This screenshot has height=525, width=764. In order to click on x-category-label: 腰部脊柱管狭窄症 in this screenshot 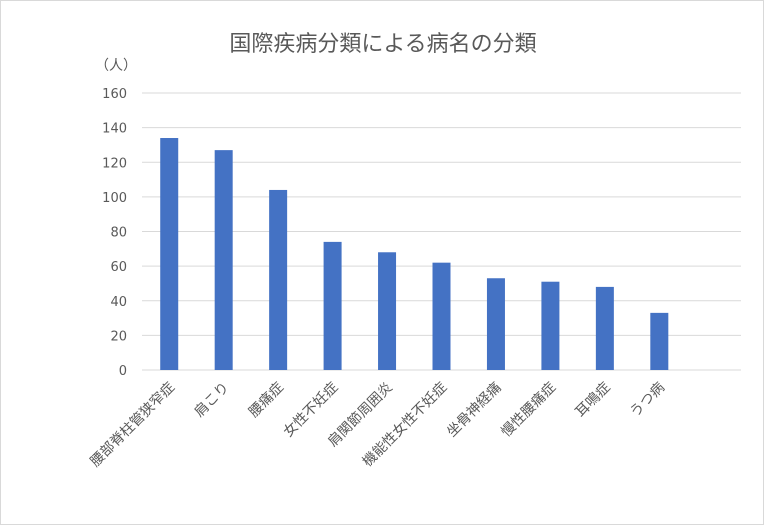, I will do `click(132, 424)`.